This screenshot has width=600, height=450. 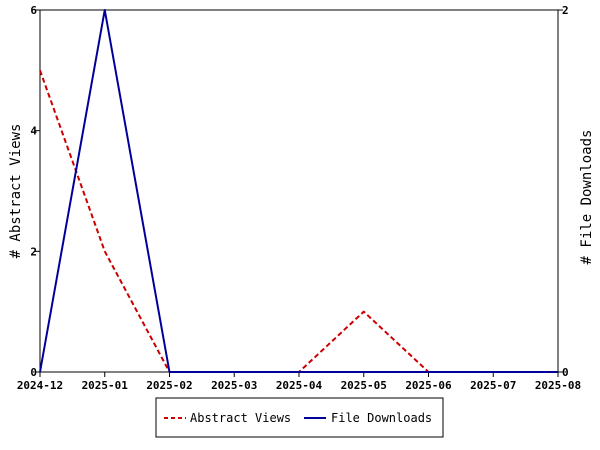 What do you see at coordinates (493, 385) in the screenshot?
I see `x-tick-label: 2025-07` at bounding box center [493, 385].